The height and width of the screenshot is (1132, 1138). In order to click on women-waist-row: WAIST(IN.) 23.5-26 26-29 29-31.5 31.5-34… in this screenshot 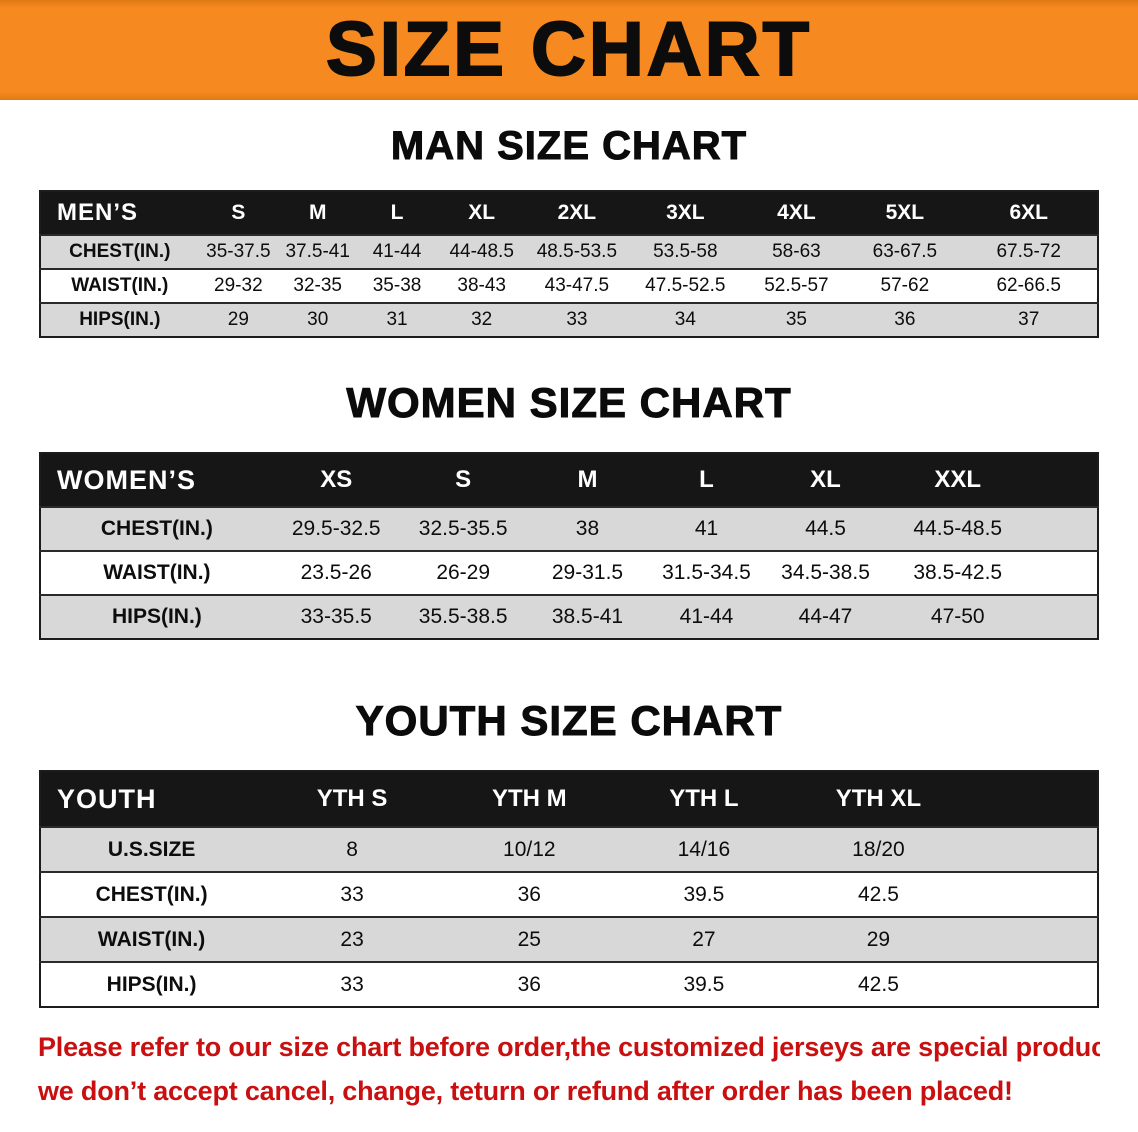, I will do `click(569, 573)`.